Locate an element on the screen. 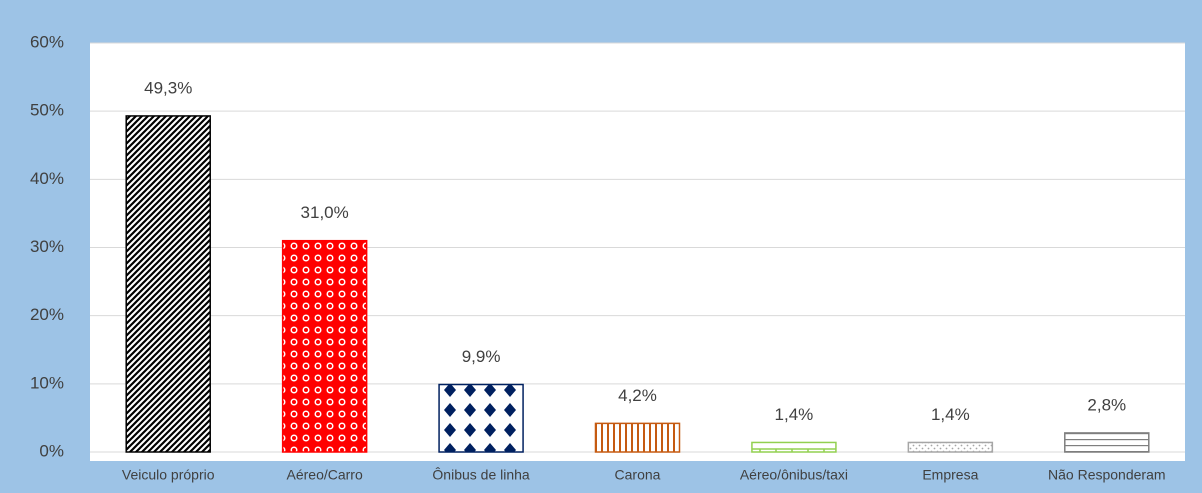 This screenshot has width=1202, height=493. x-tick-label: Aéreo/ônibus/taxi is located at coordinates (794, 475).